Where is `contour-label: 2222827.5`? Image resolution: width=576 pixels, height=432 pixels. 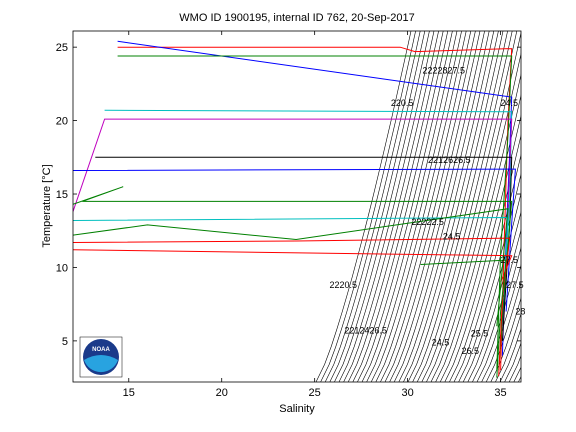 contour-label: 2222827.5 is located at coordinates (443, 71).